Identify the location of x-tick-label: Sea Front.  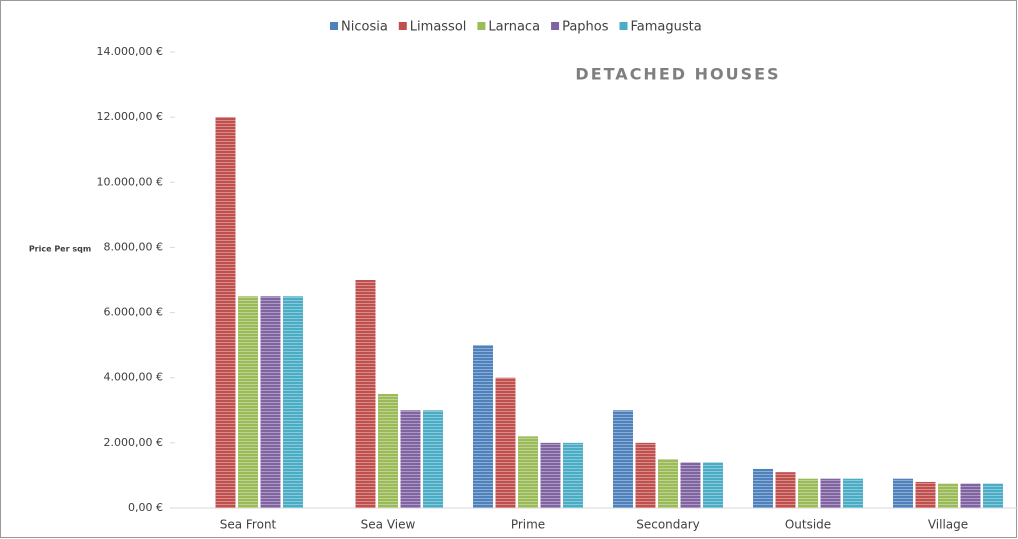
(248, 525).